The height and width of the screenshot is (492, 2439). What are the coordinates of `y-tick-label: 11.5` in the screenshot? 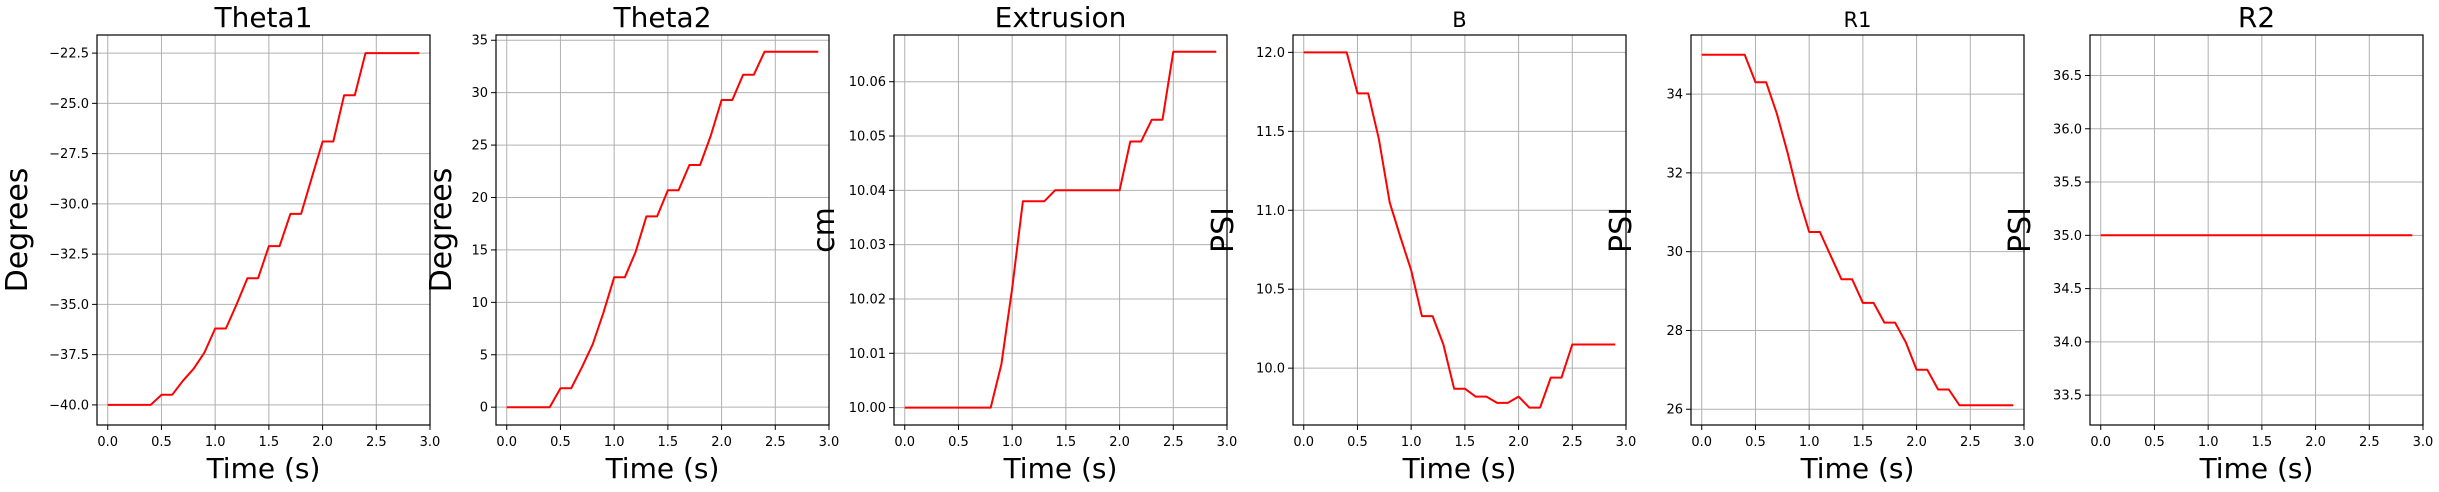 It's located at (1270, 132).